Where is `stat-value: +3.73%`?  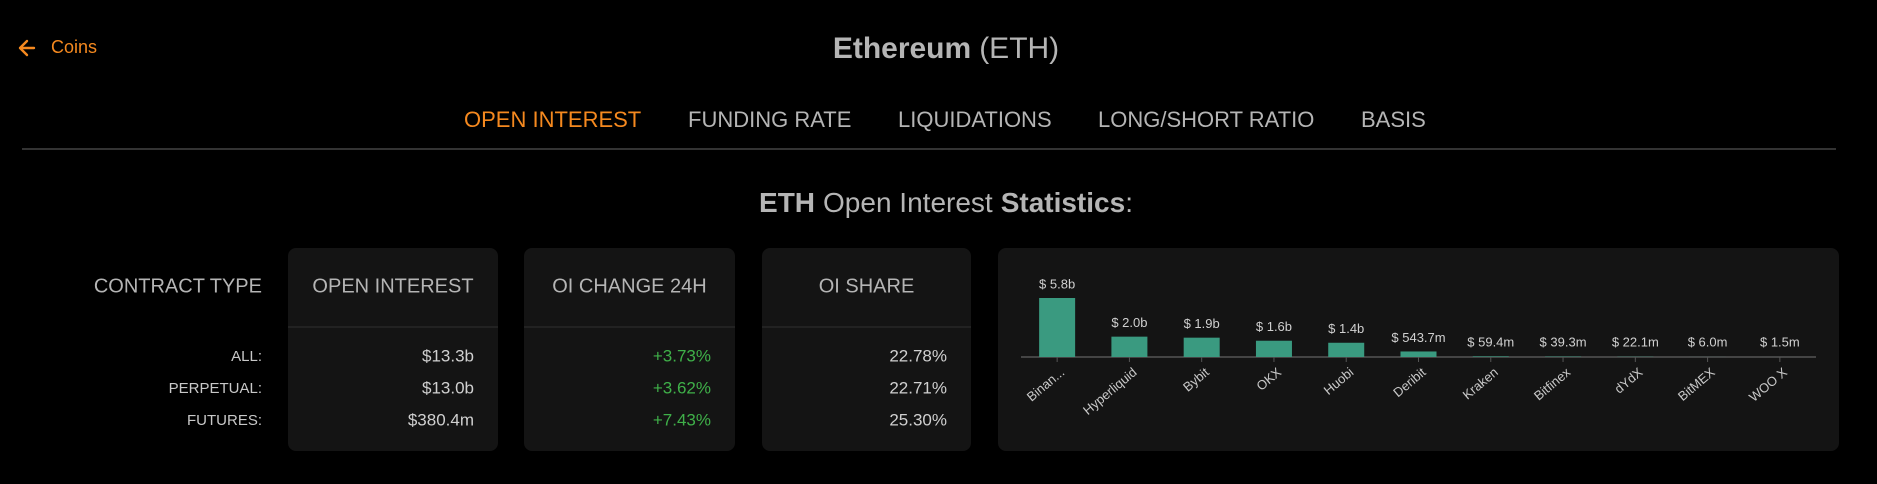 stat-value: +3.73% is located at coordinates (682, 355).